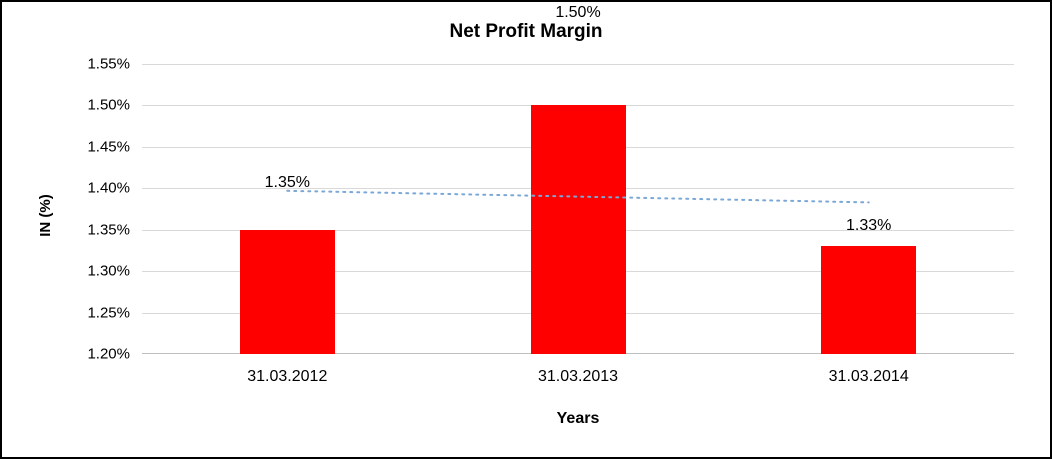 The image size is (1052, 459). I want to click on x-axis-title: Years, so click(578, 418).